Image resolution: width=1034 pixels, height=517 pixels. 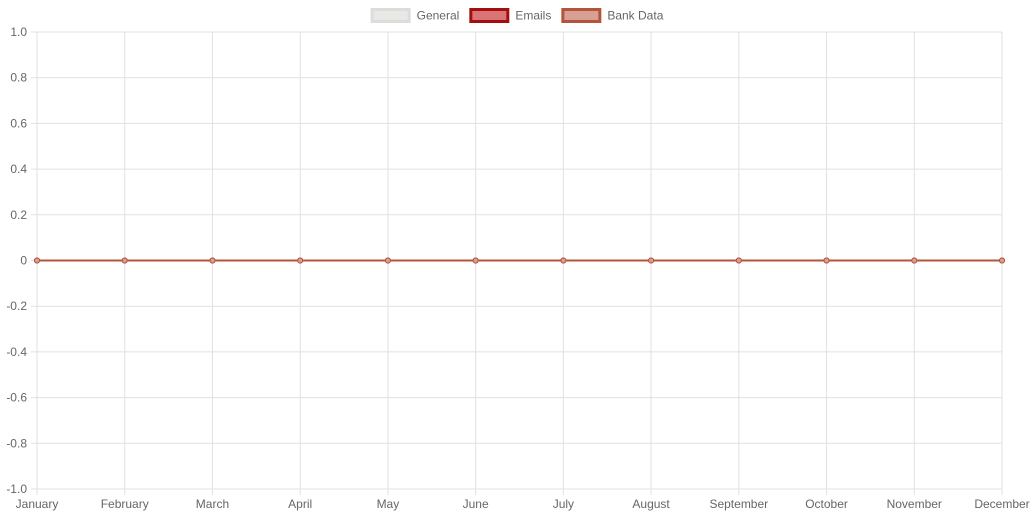 What do you see at coordinates (16, 352) in the screenshot?
I see `y-tick-label: -0.4` at bounding box center [16, 352].